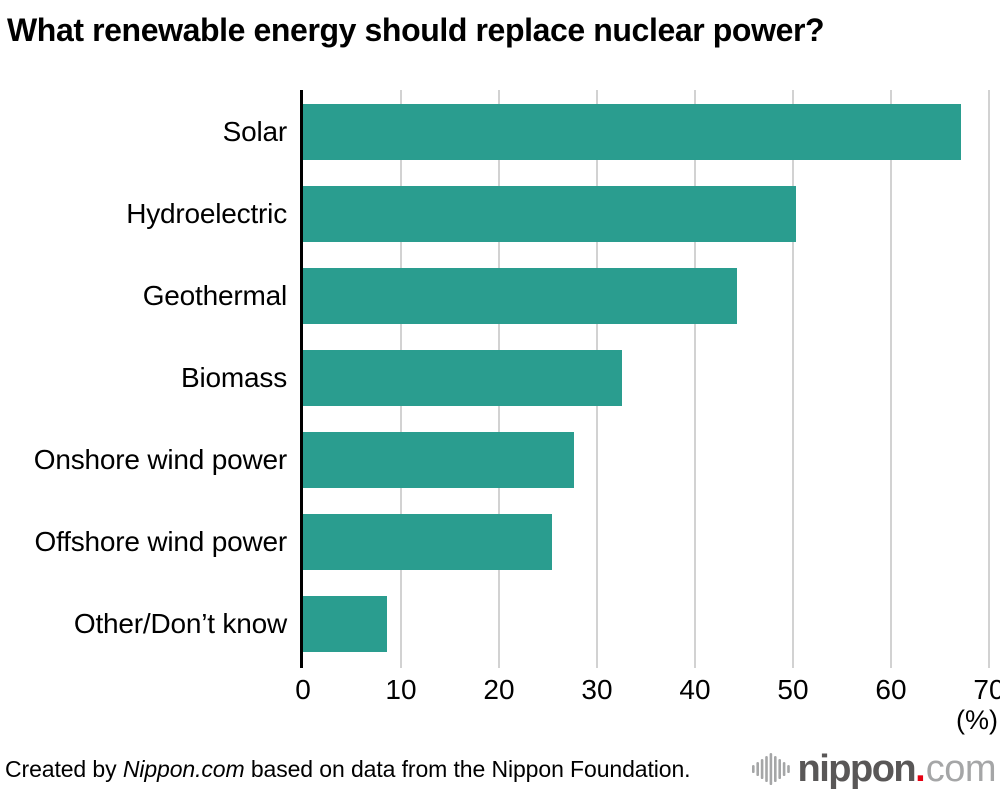 The height and width of the screenshot is (806, 1000). I want to click on x-tick-label-40: 40, so click(695, 689).